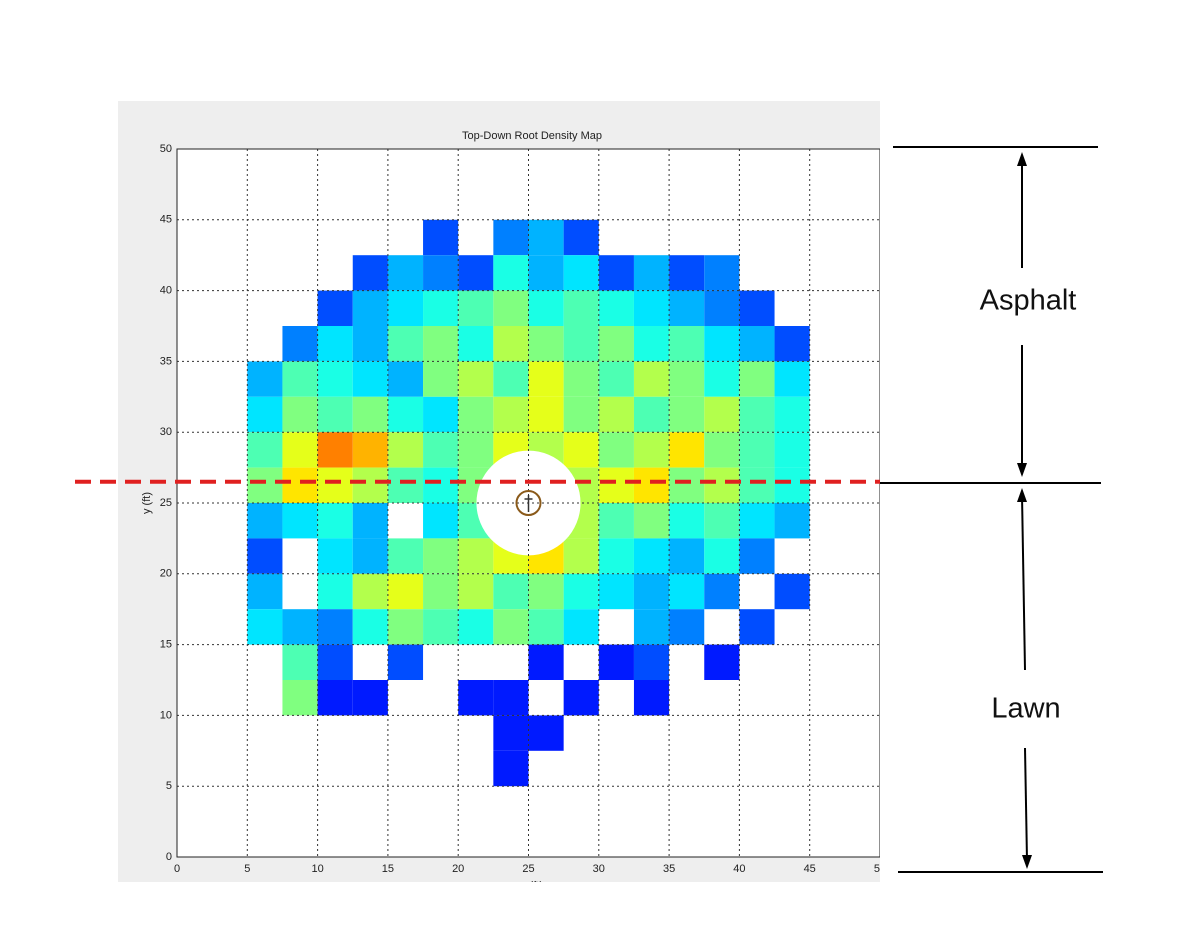 This screenshot has height=932, width=1200. What do you see at coordinates (532, 136) in the screenshot?
I see `chart-title: Top-Down Root Density Map` at bounding box center [532, 136].